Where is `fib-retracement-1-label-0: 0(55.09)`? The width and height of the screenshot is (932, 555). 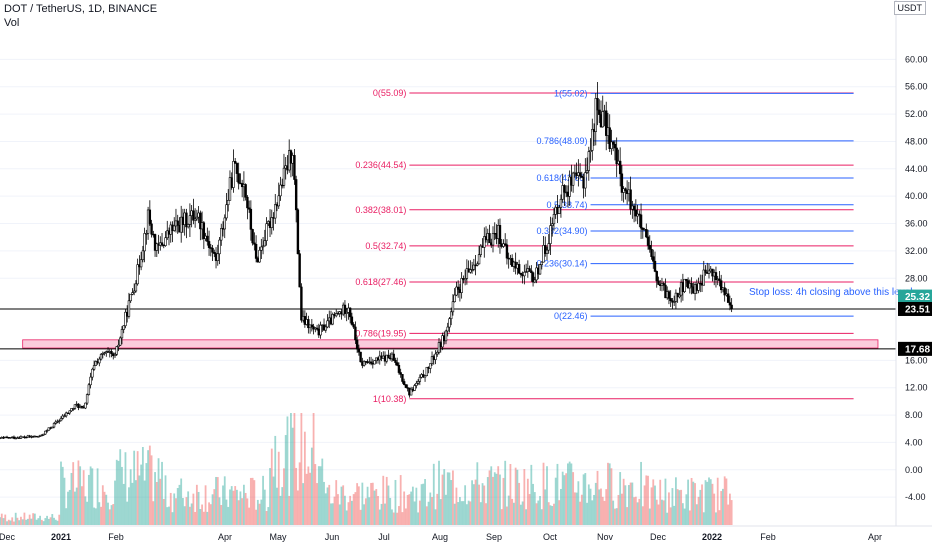 fib-retracement-1-label-0: 0(55.09) is located at coordinates (390, 93).